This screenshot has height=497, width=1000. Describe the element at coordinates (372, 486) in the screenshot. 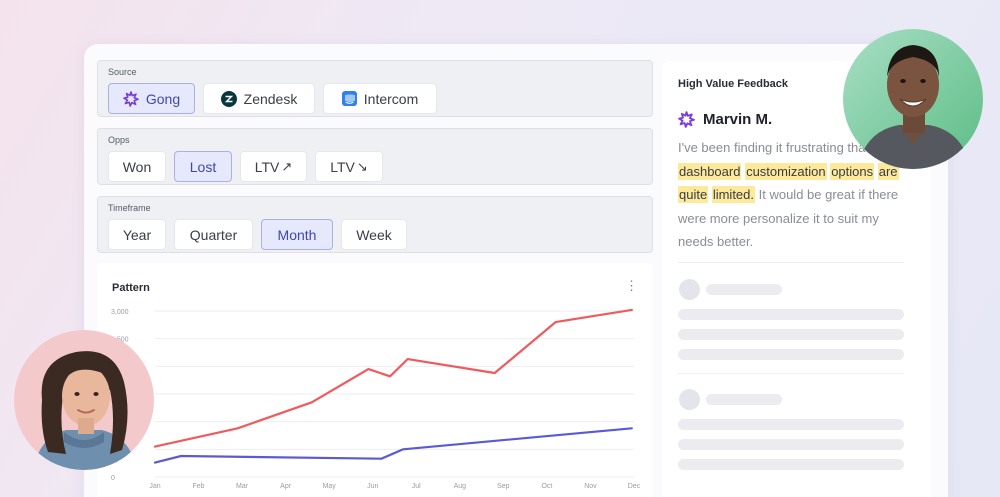

I see `x-tick-label: Jun` at that location.